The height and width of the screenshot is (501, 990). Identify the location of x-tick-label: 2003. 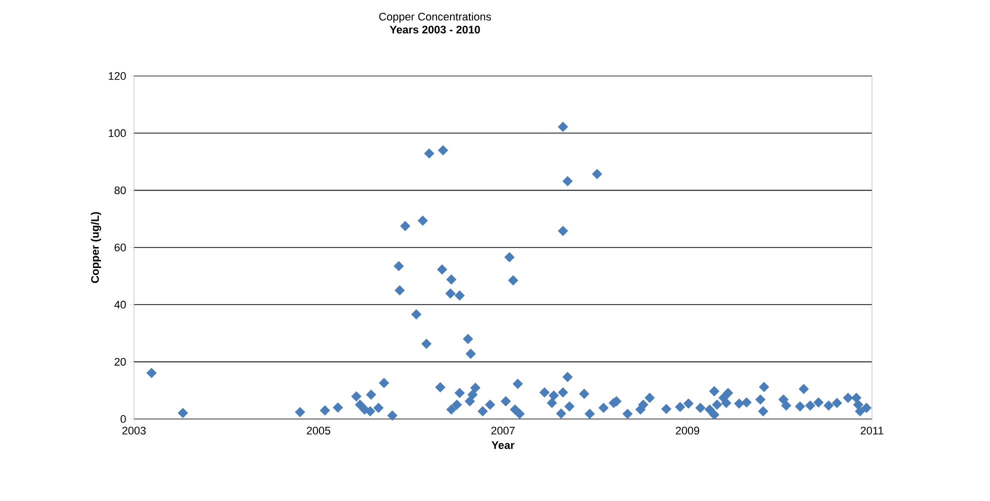
(134, 430).